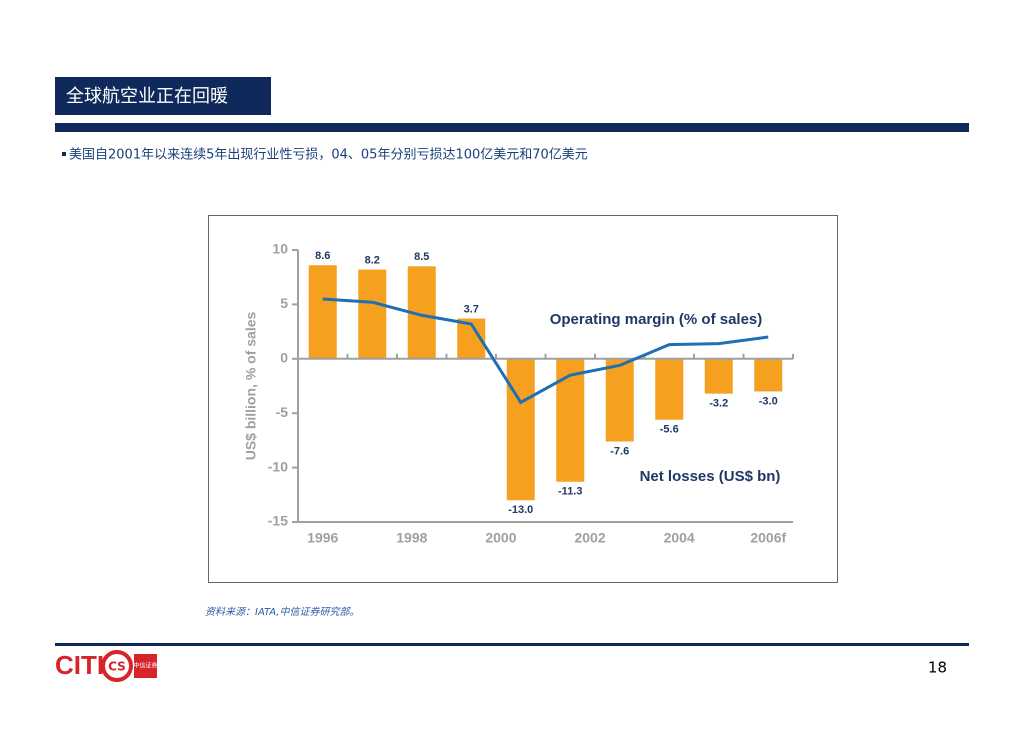  What do you see at coordinates (520, 510) in the screenshot?
I see `bar-label: -13.0` at bounding box center [520, 510].